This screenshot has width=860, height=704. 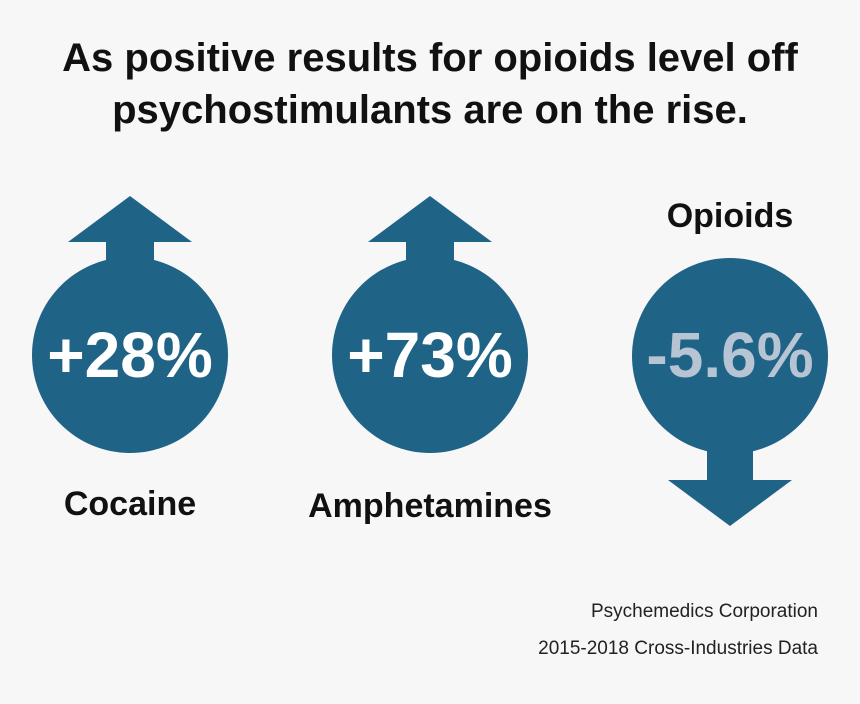 I want to click on arrow-down-icon, so click(x=730, y=483).